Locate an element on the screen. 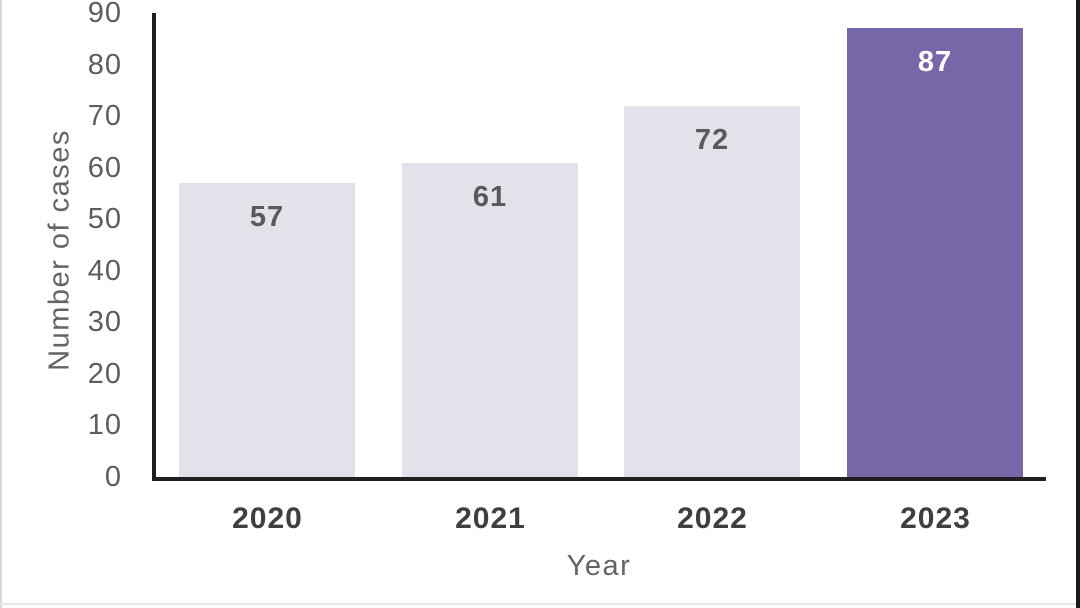 The image size is (1080, 608). y-tick-30: 30 is located at coordinates (104, 322).